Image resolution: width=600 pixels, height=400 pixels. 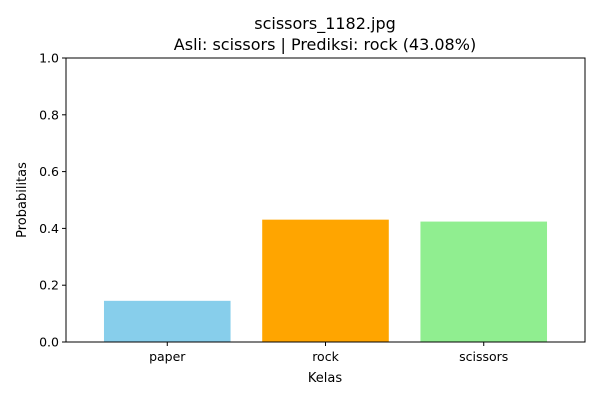 What do you see at coordinates (325, 280) in the screenshot?
I see `bar-rock` at bounding box center [325, 280].